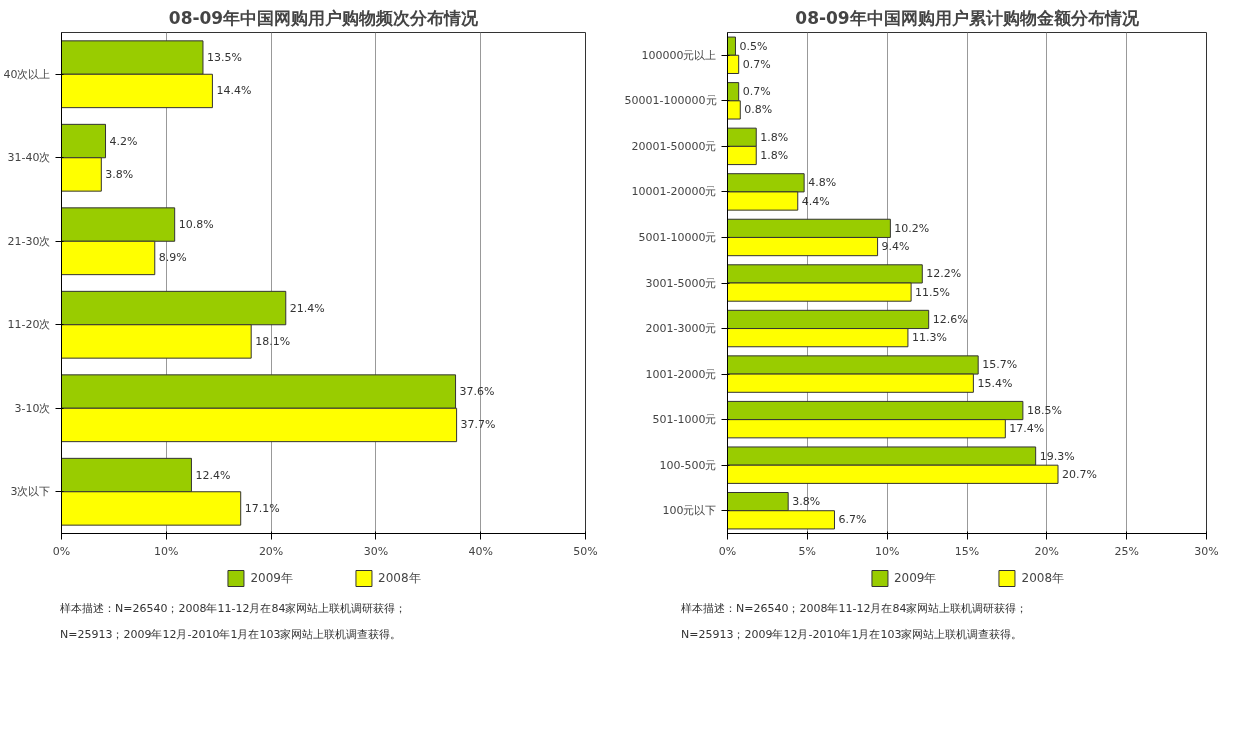 The width and height of the screenshot is (1256, 751). I want to click on data-label: 37.7%, so click(478, 425).